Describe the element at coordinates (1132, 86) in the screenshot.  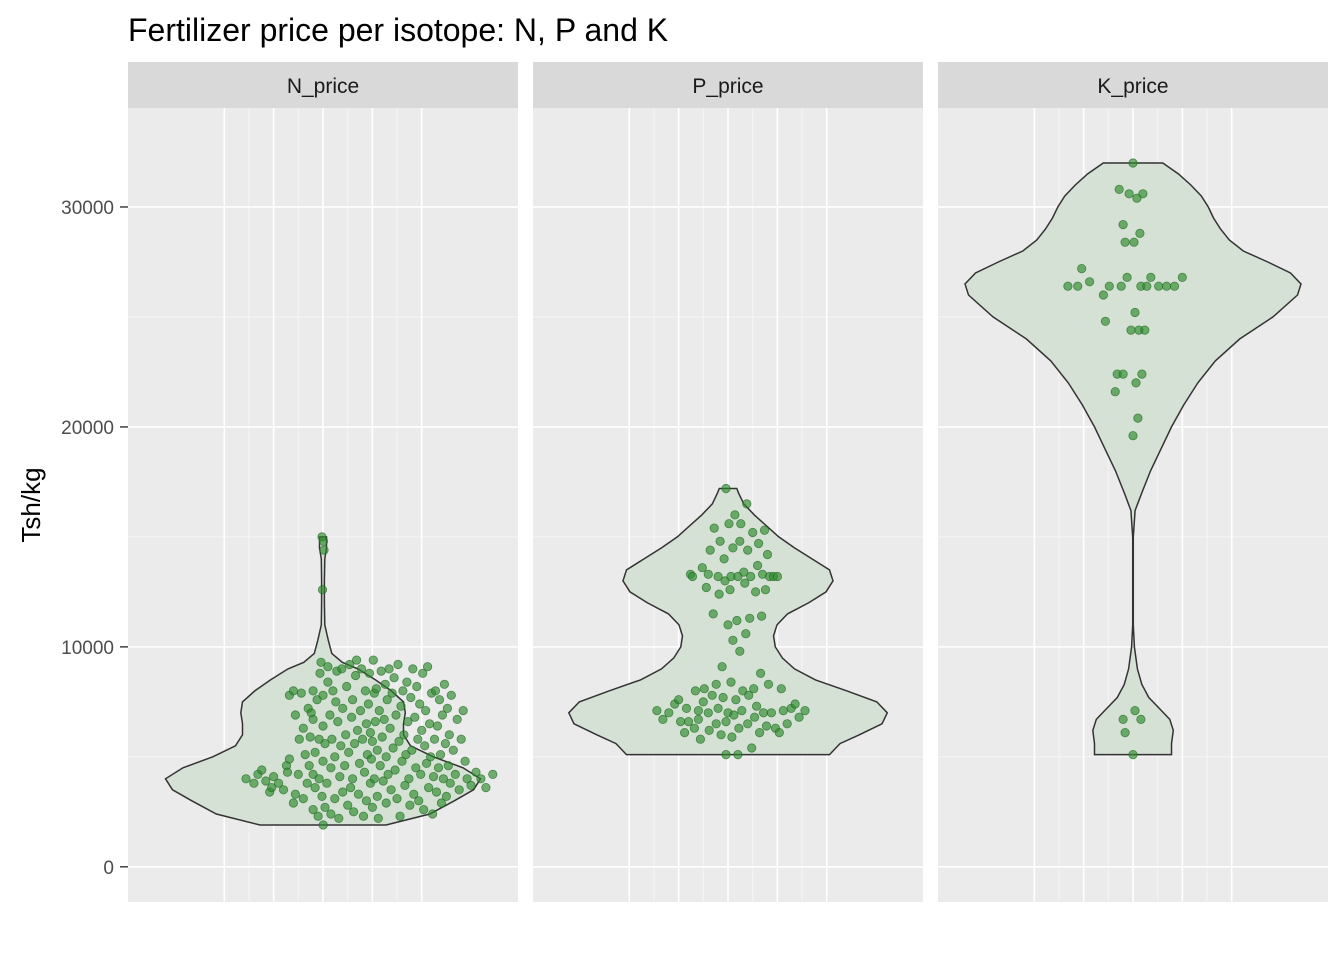
I see `facet-label: K_price` at that location.